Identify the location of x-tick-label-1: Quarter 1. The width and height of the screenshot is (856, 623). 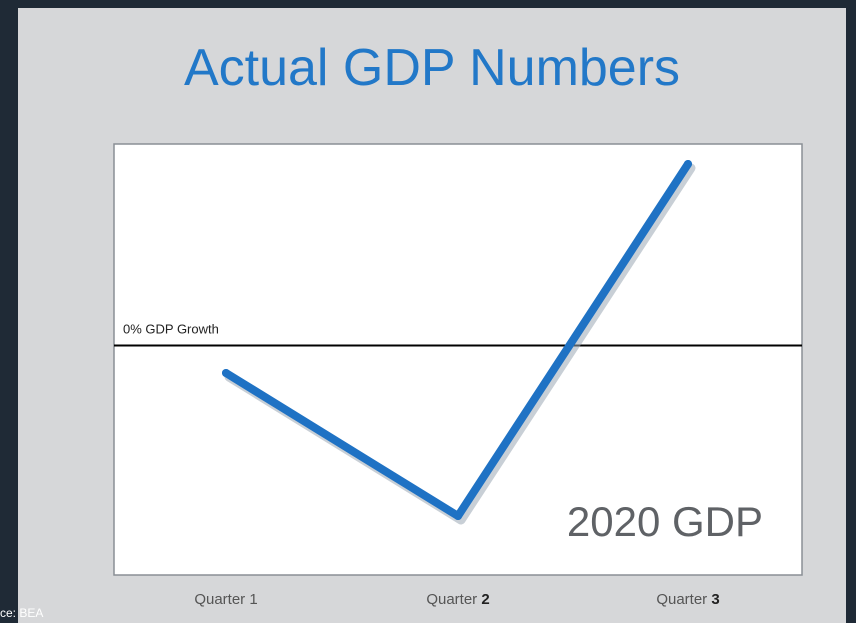
(225, 599).